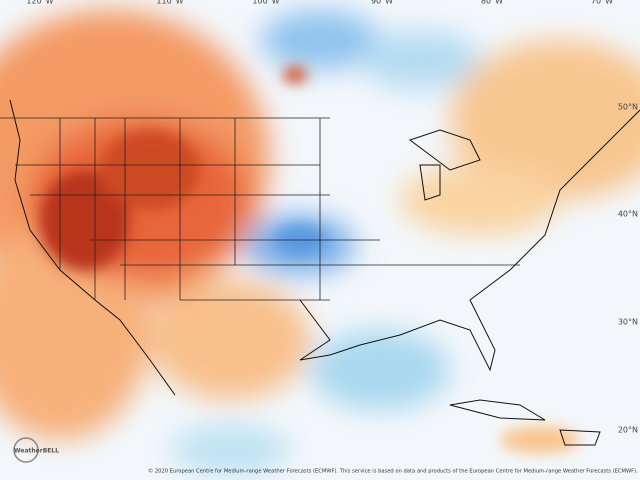 The height and width of the screenshot is (480, 640). Describe the element at coordinates (602, 3) in the screenshot. I see `longitude-label: 70°W` at that location.